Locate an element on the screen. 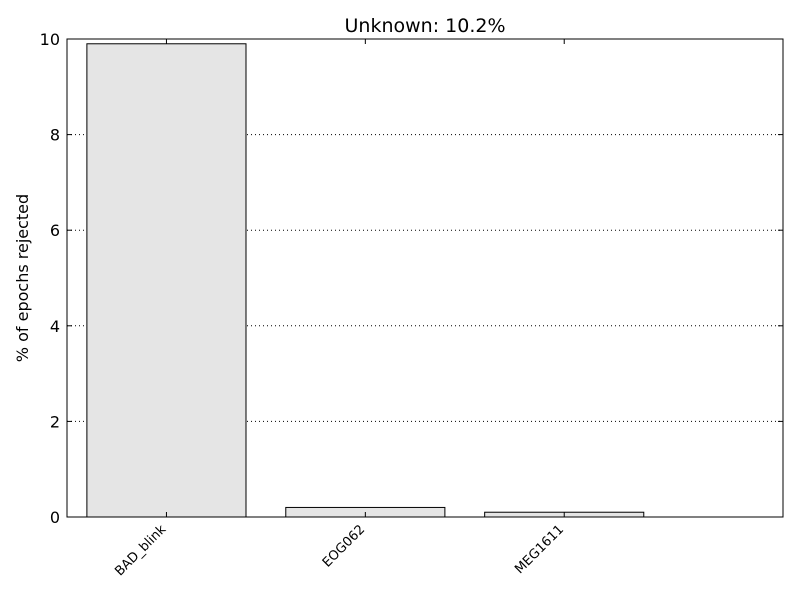 The height and width of the screenshot is (600, 800). y-tick-label: 8 is located at coordinates (55, 135).